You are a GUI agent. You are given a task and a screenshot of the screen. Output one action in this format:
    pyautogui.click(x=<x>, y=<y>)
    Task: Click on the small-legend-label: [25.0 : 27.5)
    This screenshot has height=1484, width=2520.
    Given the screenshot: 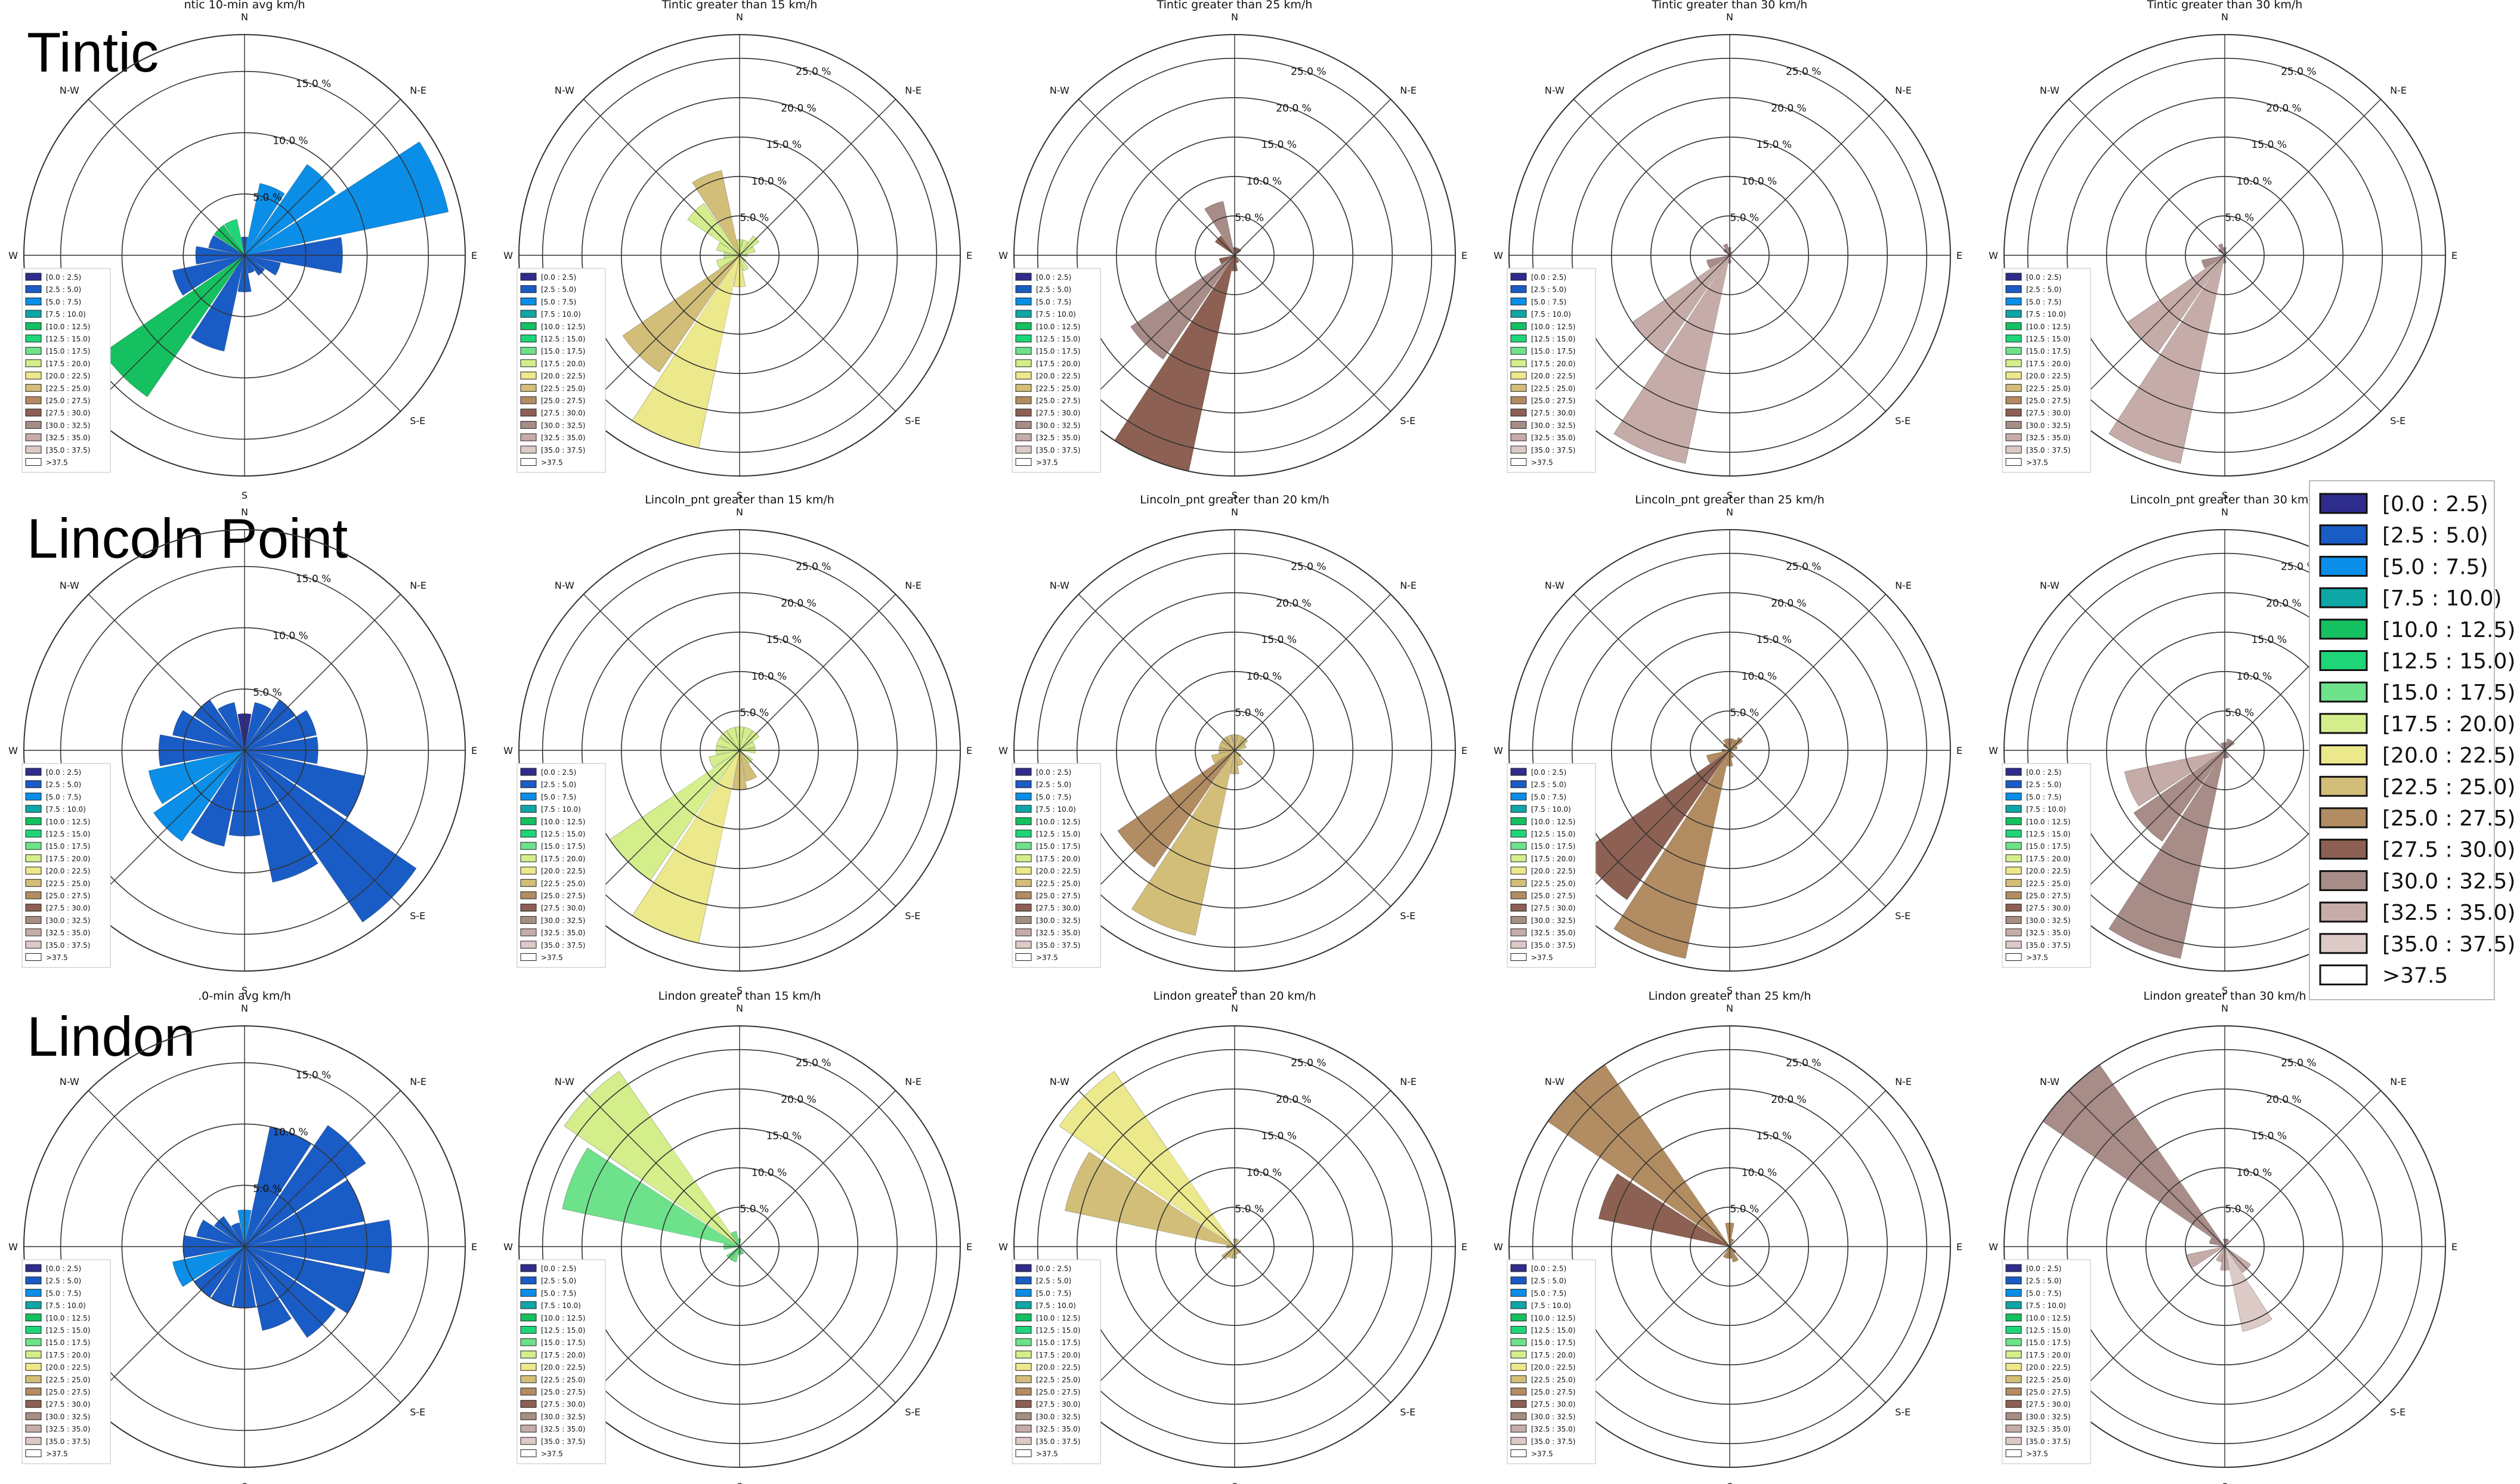 What is the action you would take?
    pyautogui.click(x=68, y=401)
    